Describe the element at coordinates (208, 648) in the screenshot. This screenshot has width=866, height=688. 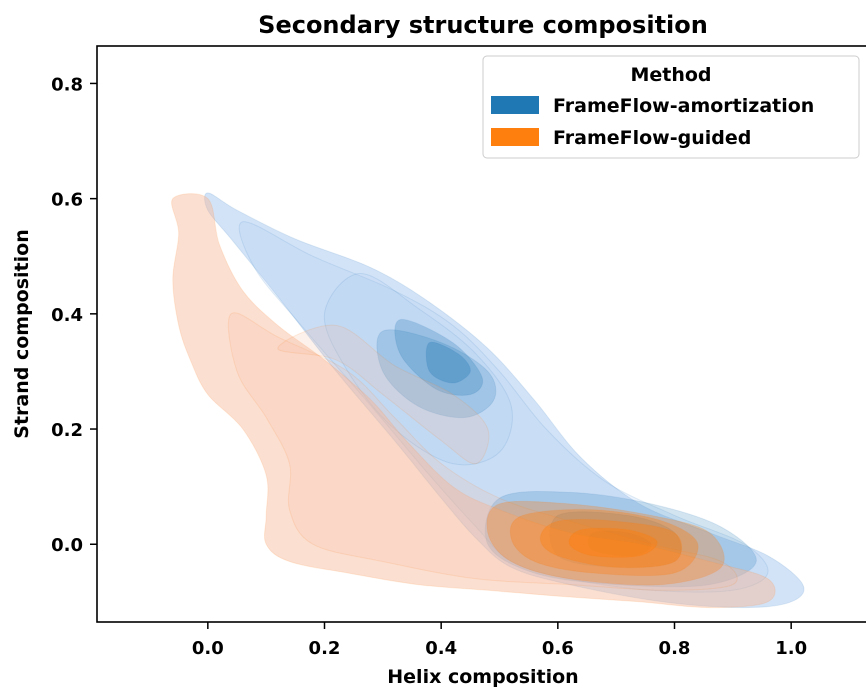
I see `x-tick-label: 0.0` at that location.